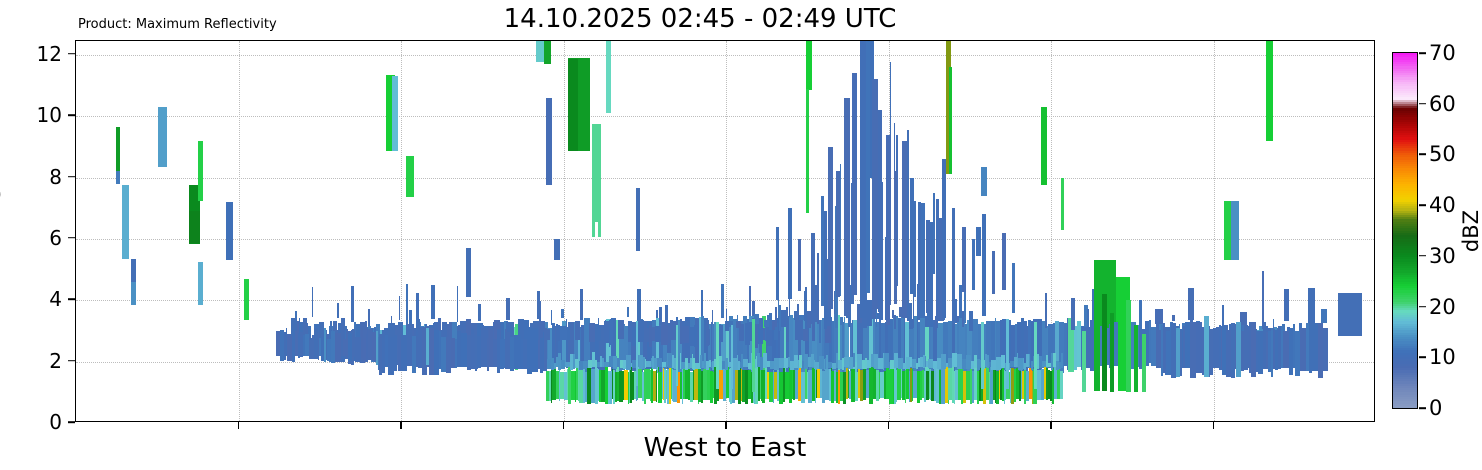 The width and height of the screenshot is (1482, 470). I want to click on y-tick-label: 4, so click(55, 299).